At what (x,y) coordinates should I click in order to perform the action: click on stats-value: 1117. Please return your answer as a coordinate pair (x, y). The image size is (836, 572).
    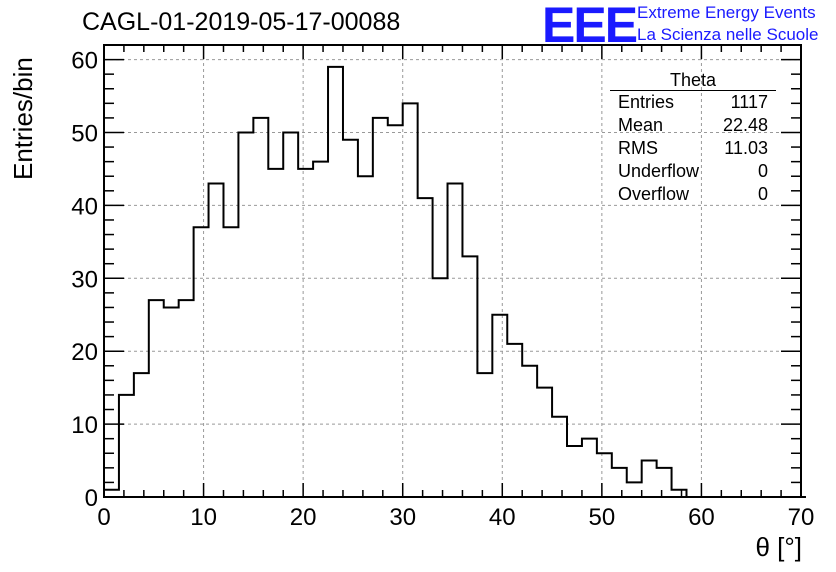
    Looking at the image, I should click on (749, 102).